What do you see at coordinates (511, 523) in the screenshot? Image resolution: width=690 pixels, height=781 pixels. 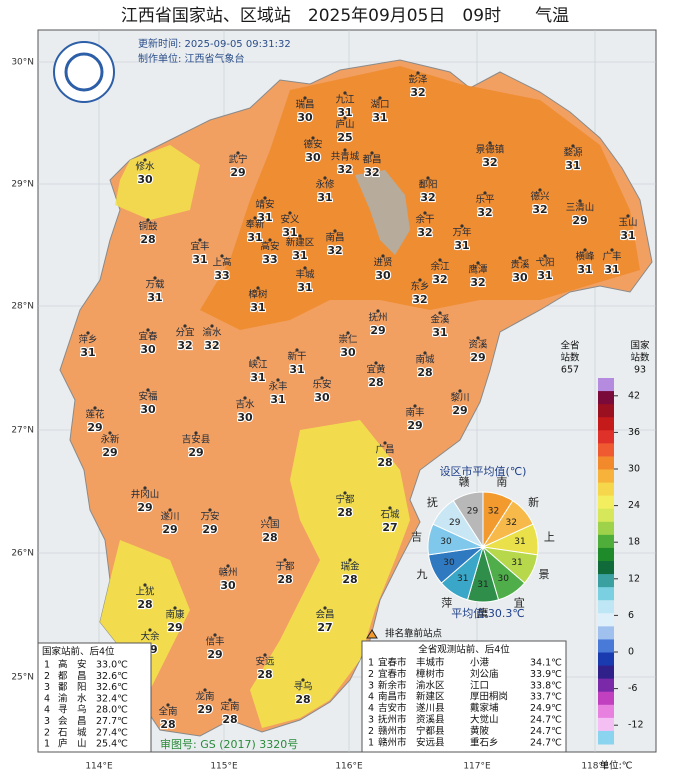 I see `pie-value: 32` at bounding box center [511, 523].